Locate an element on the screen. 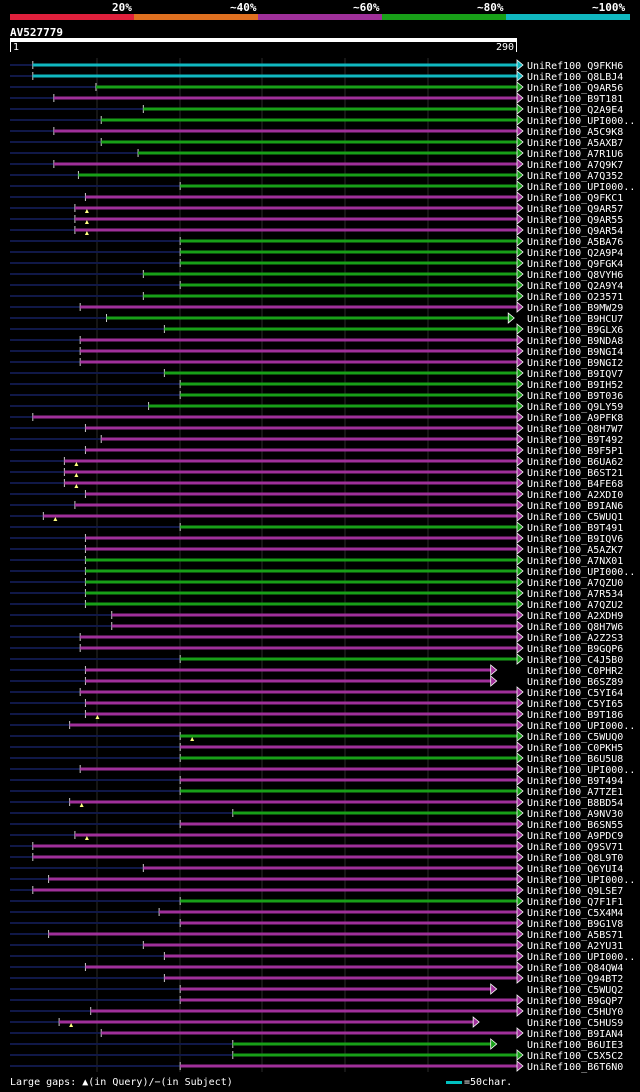  hit-row: UniRef100_Q9AR56 is located at coordinates (316, 87).